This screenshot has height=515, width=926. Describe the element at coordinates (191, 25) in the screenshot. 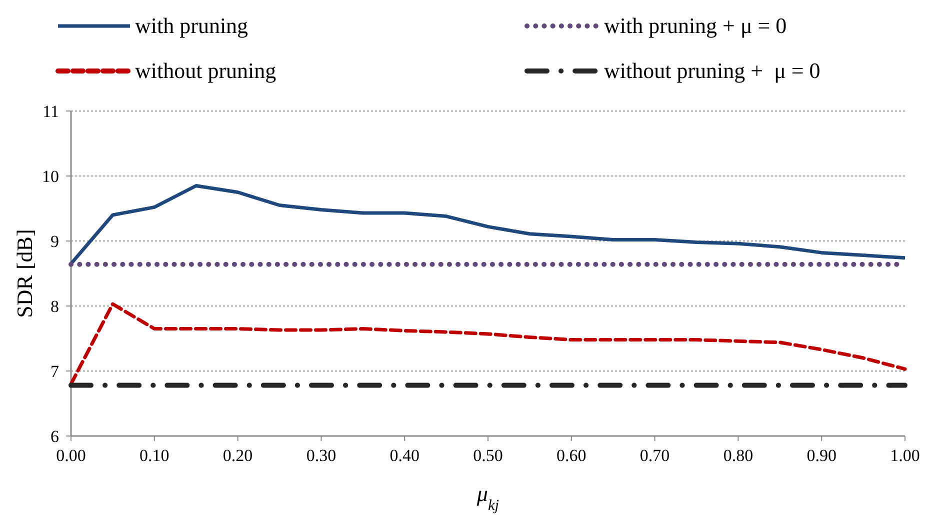

I see `legend-label: with pruning` at that location.